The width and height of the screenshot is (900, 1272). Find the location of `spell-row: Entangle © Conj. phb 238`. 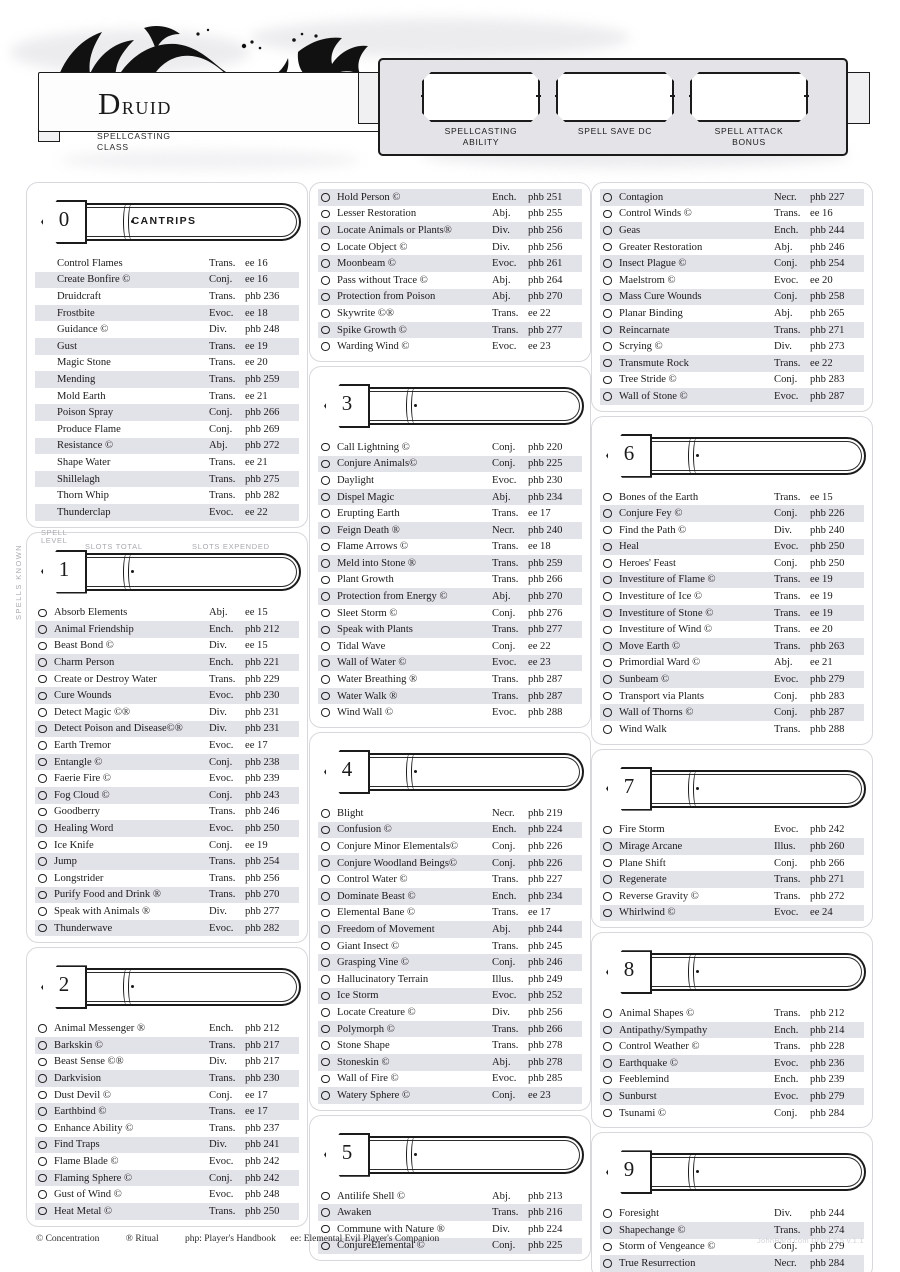

spell-row: Entangle © Conj. phb 238 is located at coordinates (167, 762).